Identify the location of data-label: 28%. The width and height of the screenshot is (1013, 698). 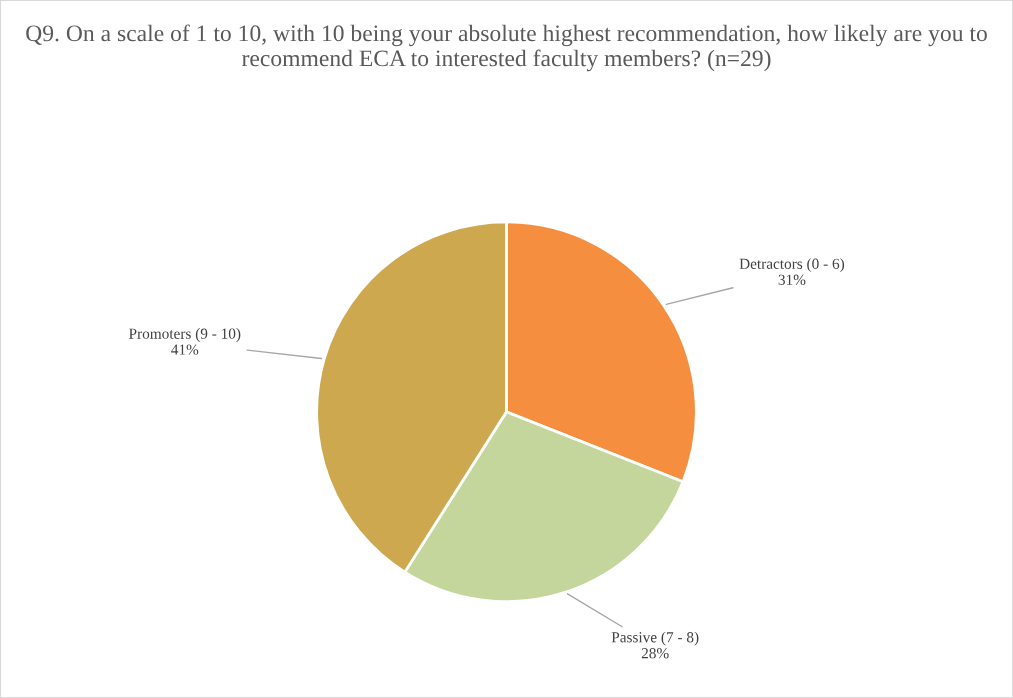
(655, 653).